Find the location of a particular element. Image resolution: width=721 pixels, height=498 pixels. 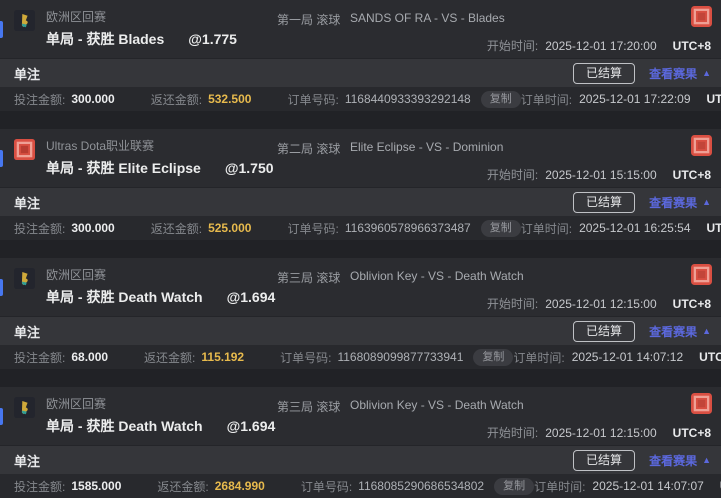

bet-selection: 单局 - 获胜 Blades is located at coordinates (105, 39).